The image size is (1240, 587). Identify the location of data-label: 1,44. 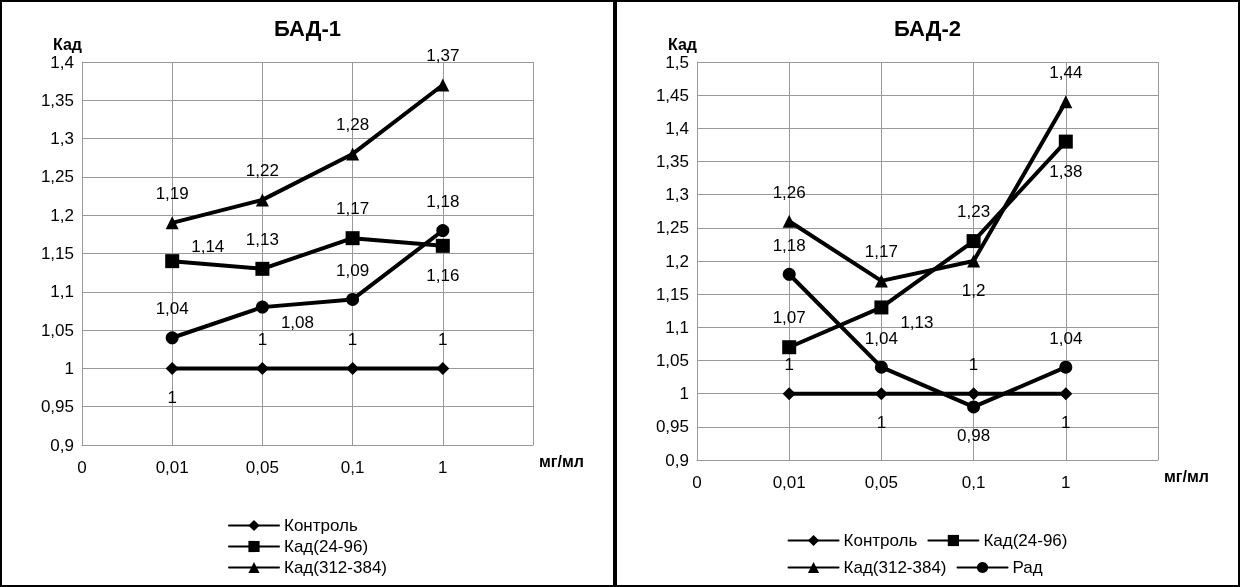
(1066, 73).